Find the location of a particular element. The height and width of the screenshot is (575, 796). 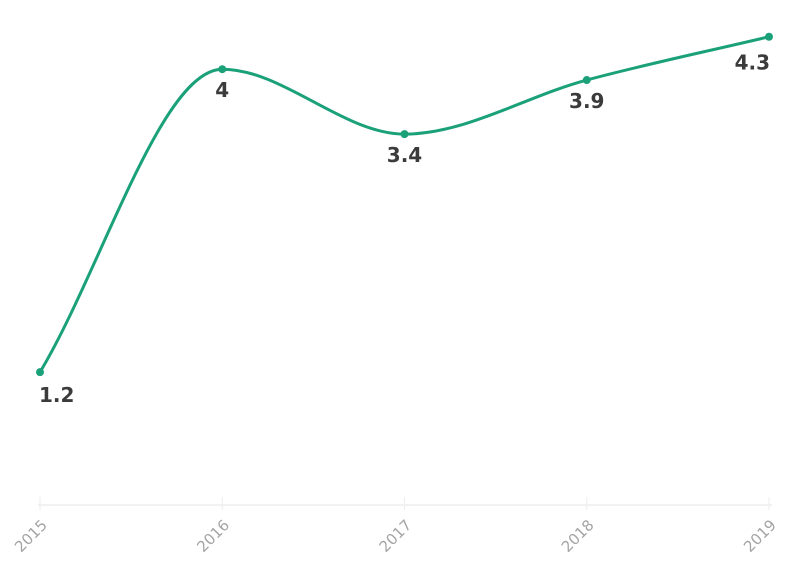

x-axis-tick-label: 2017 is located at coordinates (396, 536).